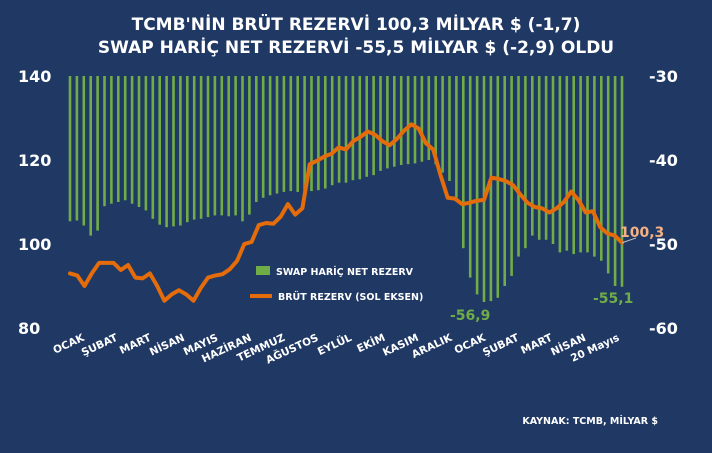 Image resolution: width=712 pixels, height=453 pixels. What do you see at coordinates (663, 202) in the screenshot?
I see `right-axis-ticks: -60 -50 -40 -30` at bounding box center [663, 202].